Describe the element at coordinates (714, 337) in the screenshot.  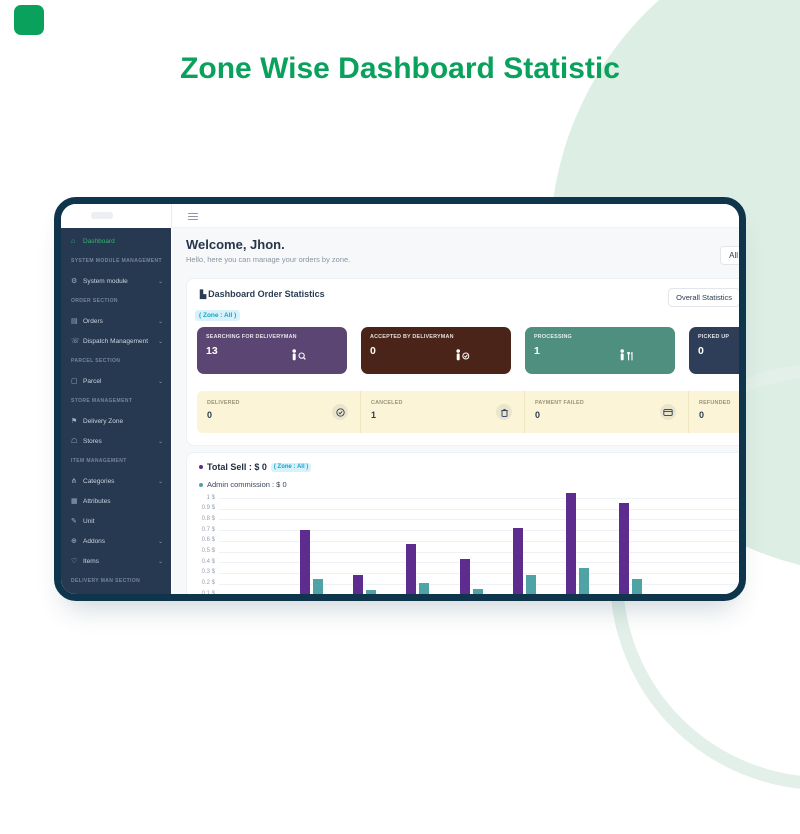
I see `stat-label: PICKED UP` at that location.